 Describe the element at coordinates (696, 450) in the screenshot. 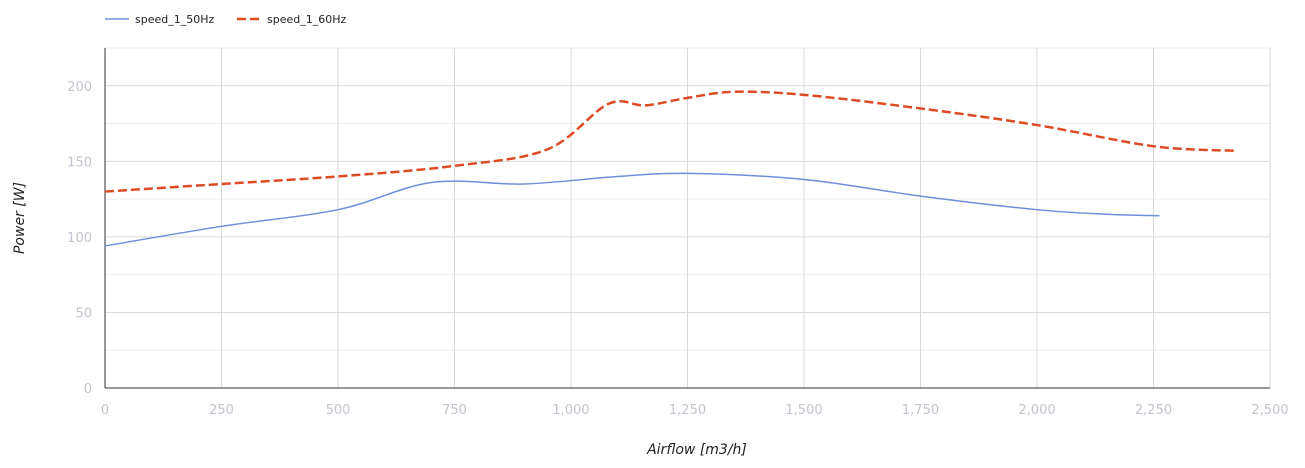

I see `x-axis-title: Airflow [m3/h]` at that location.